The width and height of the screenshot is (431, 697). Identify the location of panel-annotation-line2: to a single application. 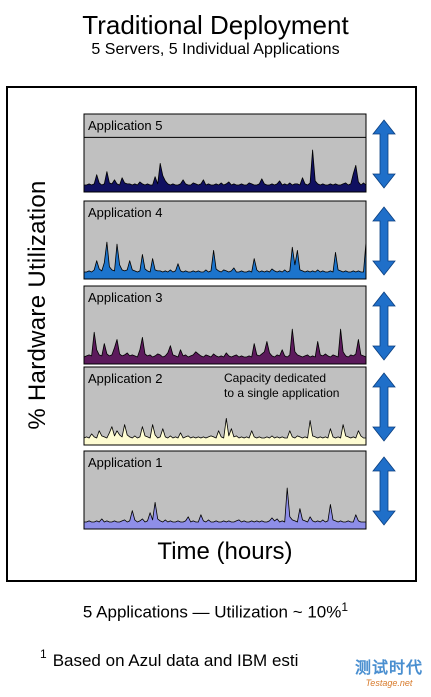
(281, 393).